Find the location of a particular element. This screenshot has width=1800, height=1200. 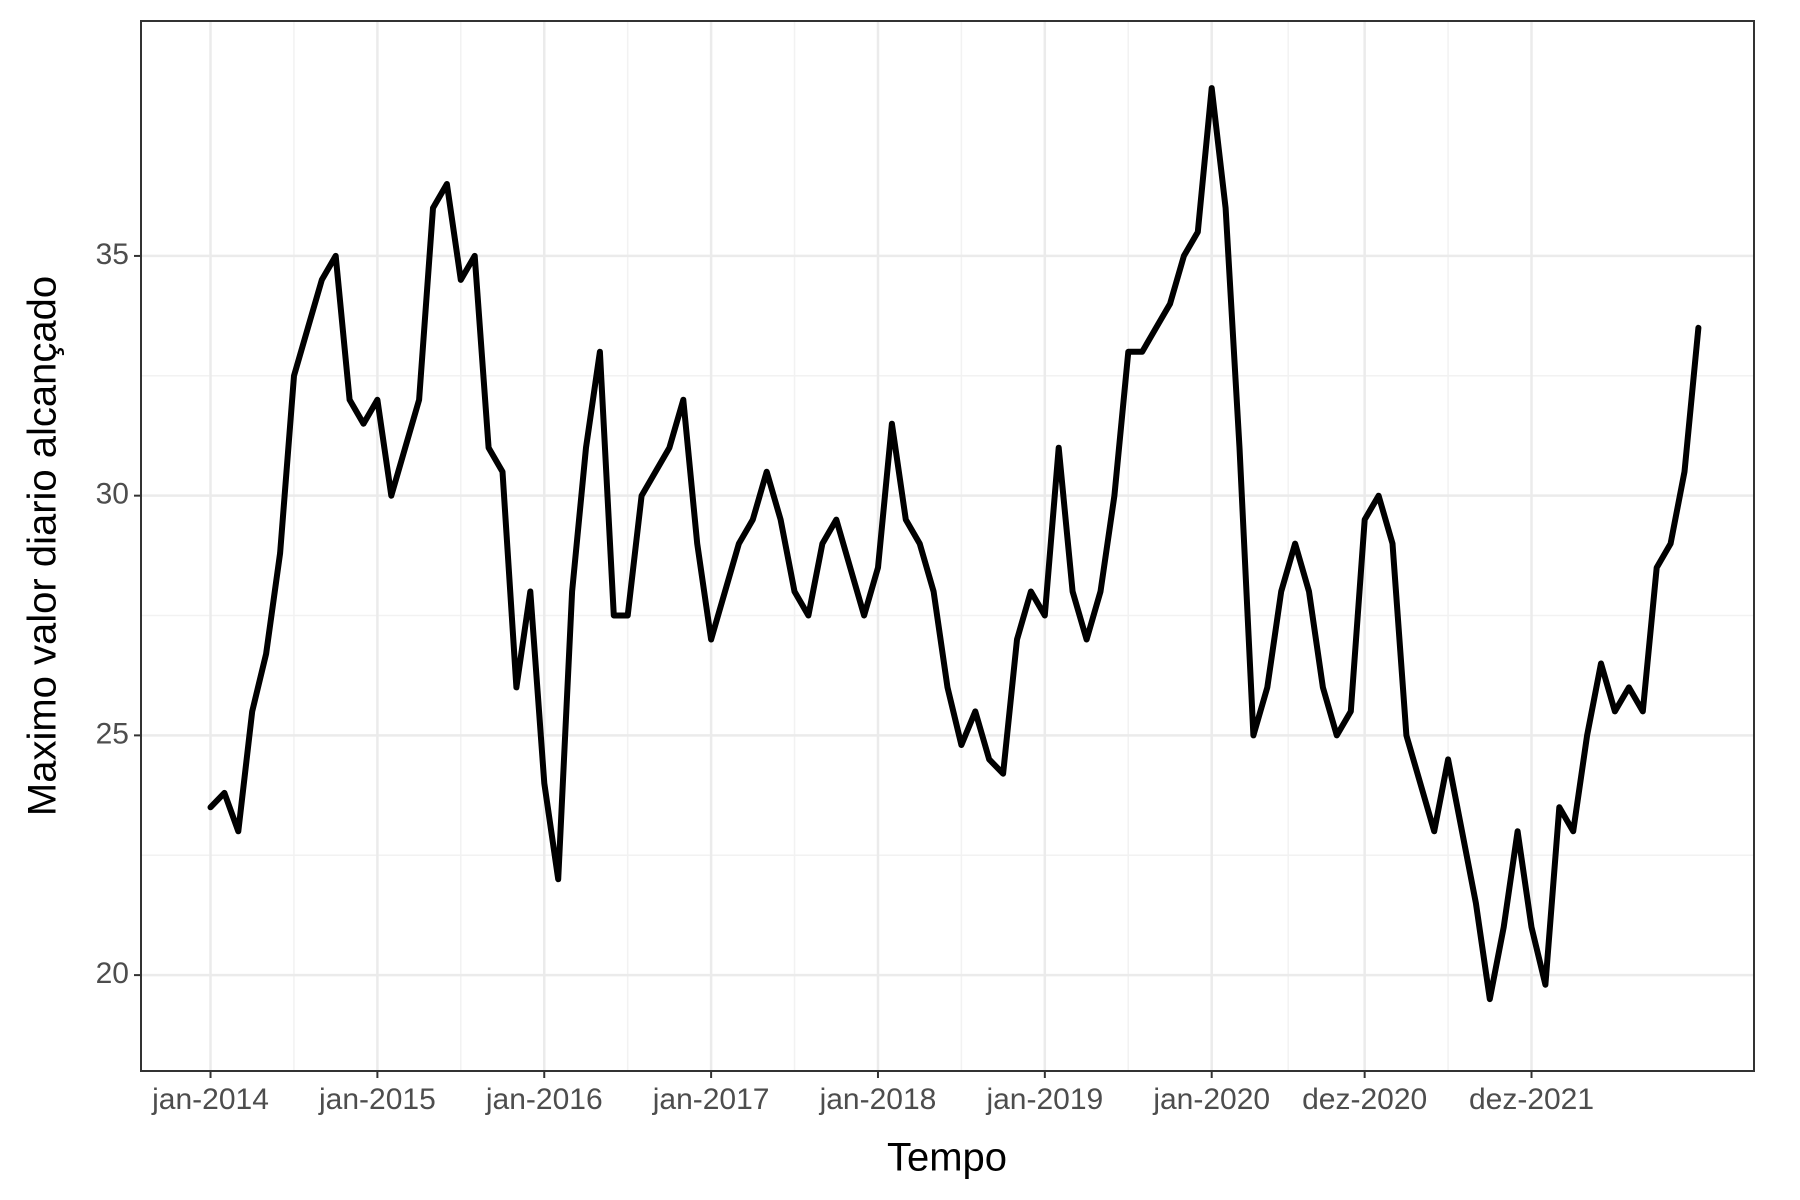

x-tick-label: dez-2021 is located at coordinates (1531, 1099).